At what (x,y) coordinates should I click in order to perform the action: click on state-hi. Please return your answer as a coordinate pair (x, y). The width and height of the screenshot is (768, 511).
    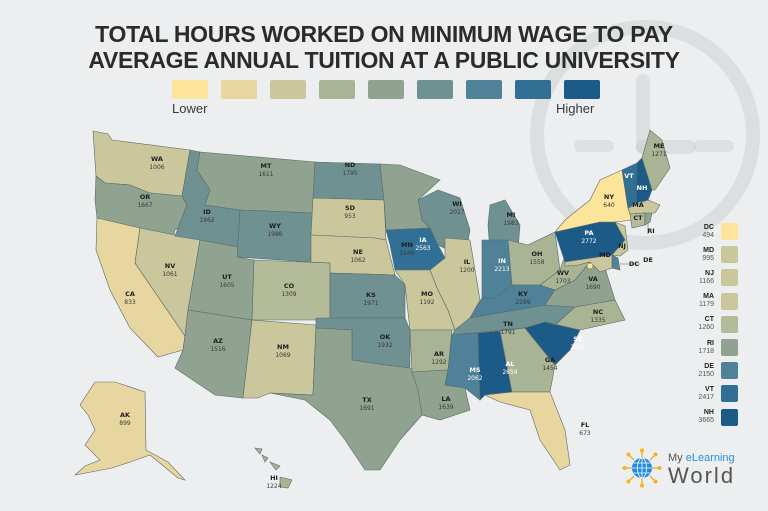
    Looking at the image, I should click on (273, 468).